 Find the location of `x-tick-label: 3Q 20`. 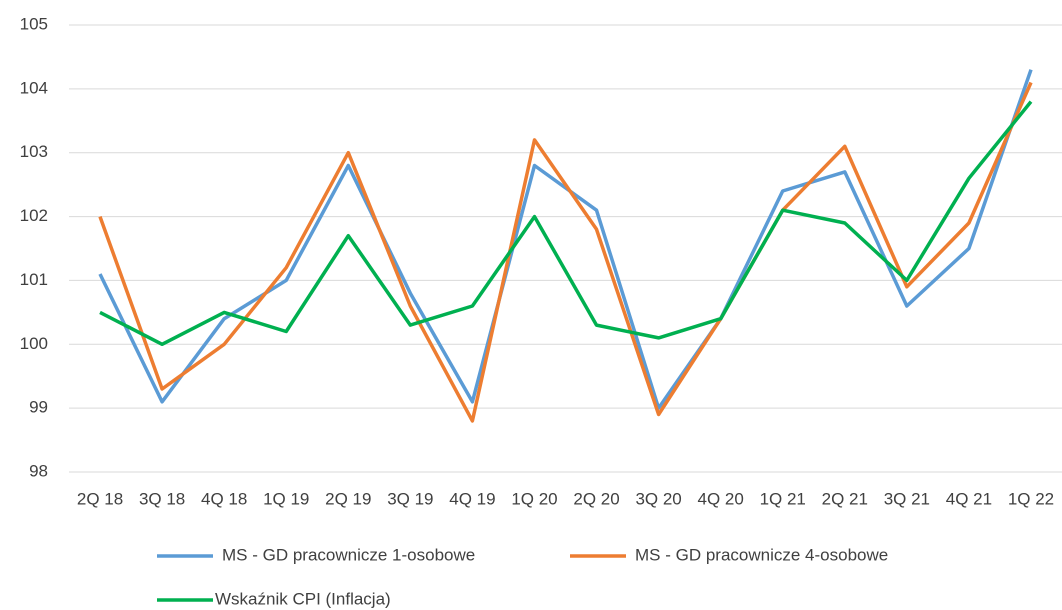

x-tick-label: 3Q 20 is located at coordinates (658, 498).